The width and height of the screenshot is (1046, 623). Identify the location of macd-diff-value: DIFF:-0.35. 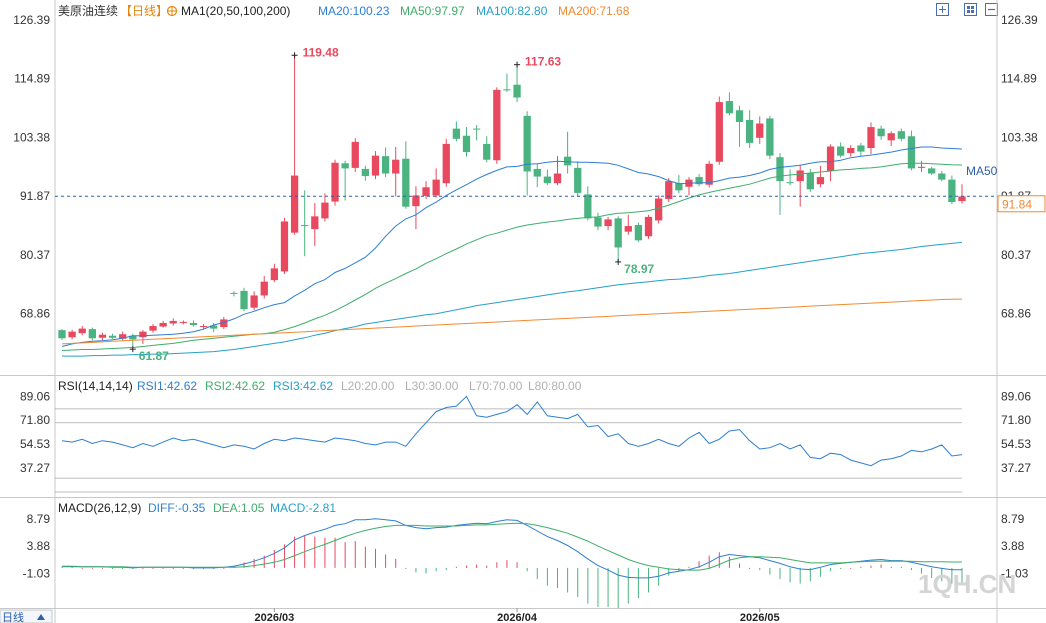
(177, 508).